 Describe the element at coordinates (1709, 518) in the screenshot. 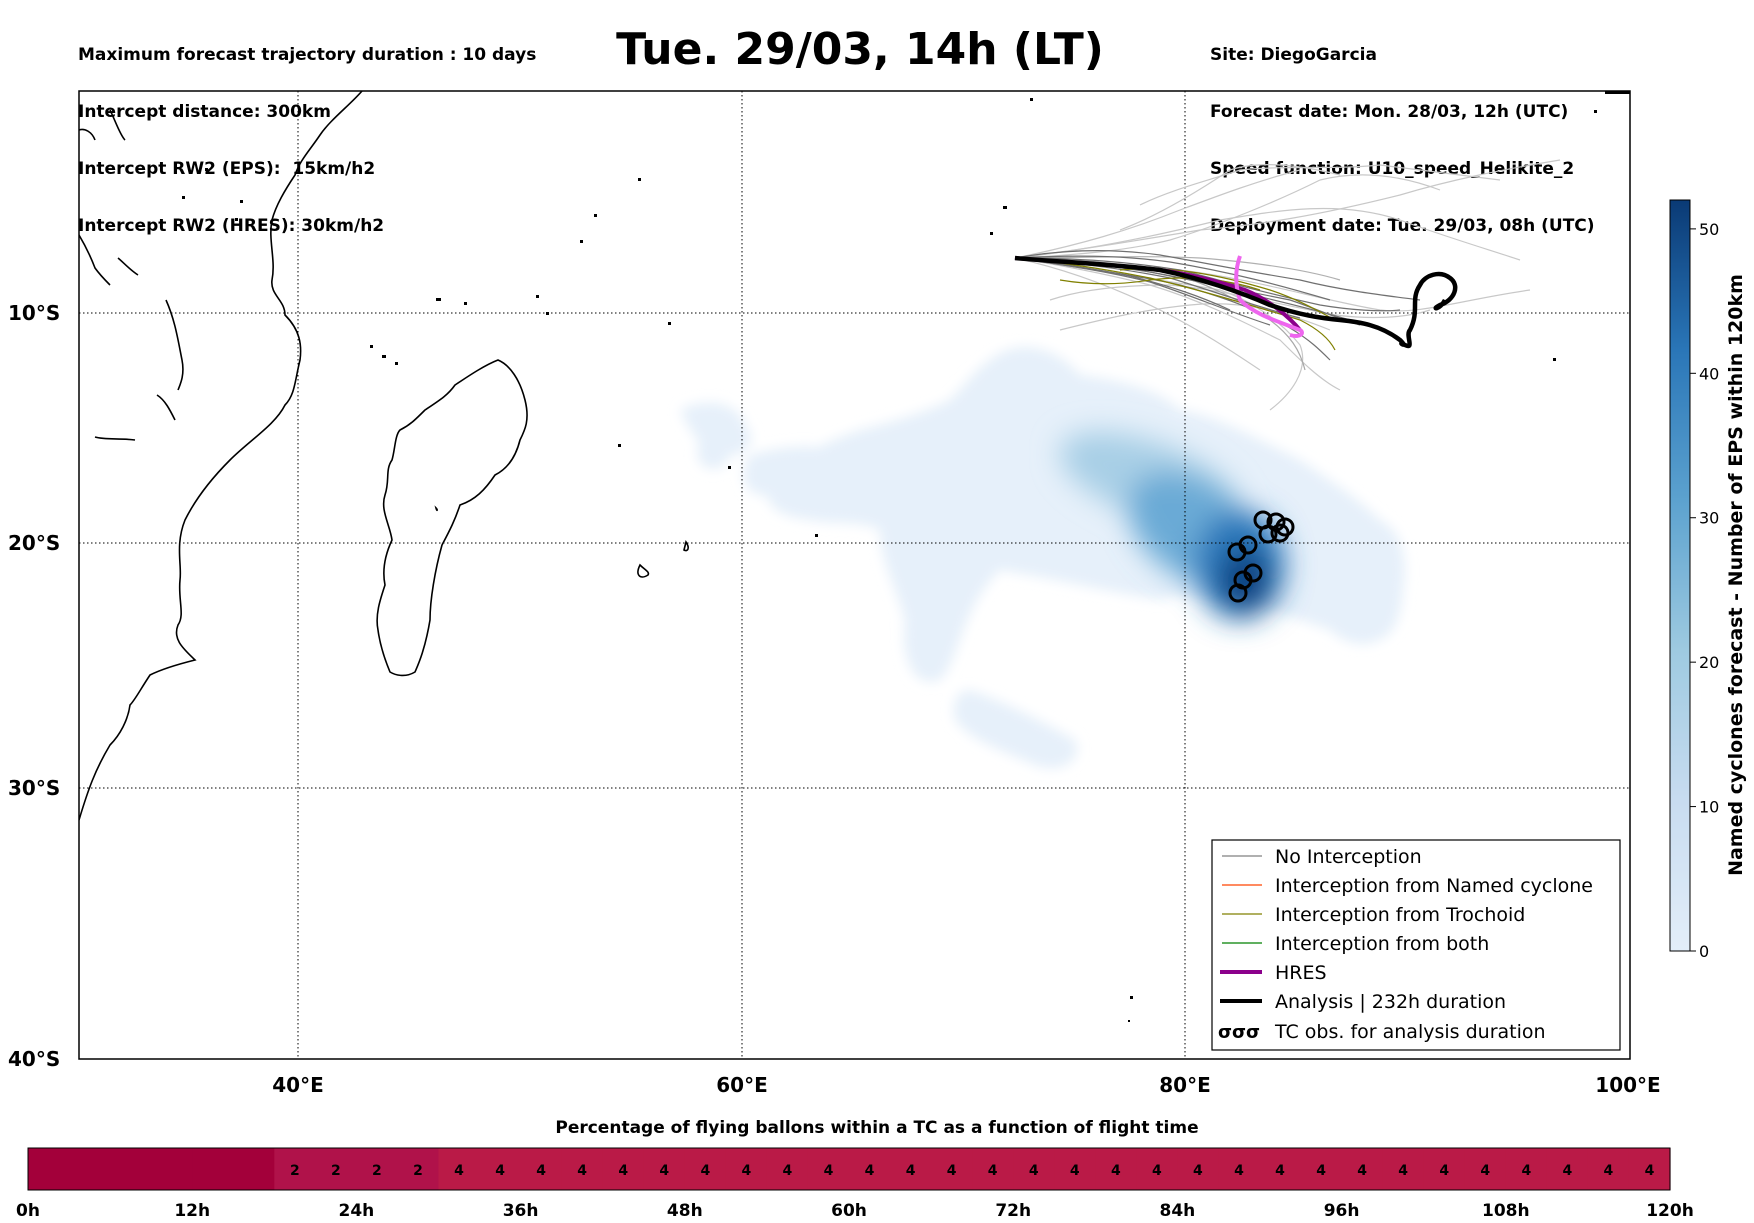

I see `colorbar-tick-label: 30` at that location.